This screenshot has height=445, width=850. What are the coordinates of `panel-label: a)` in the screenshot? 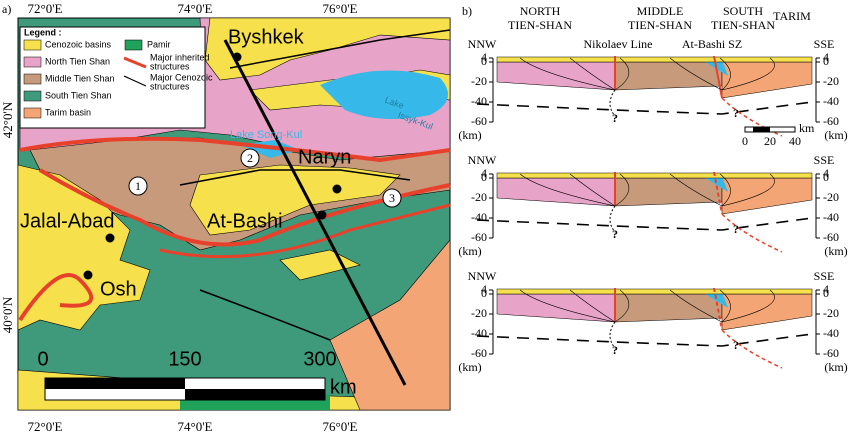 It's located at (6, 9).